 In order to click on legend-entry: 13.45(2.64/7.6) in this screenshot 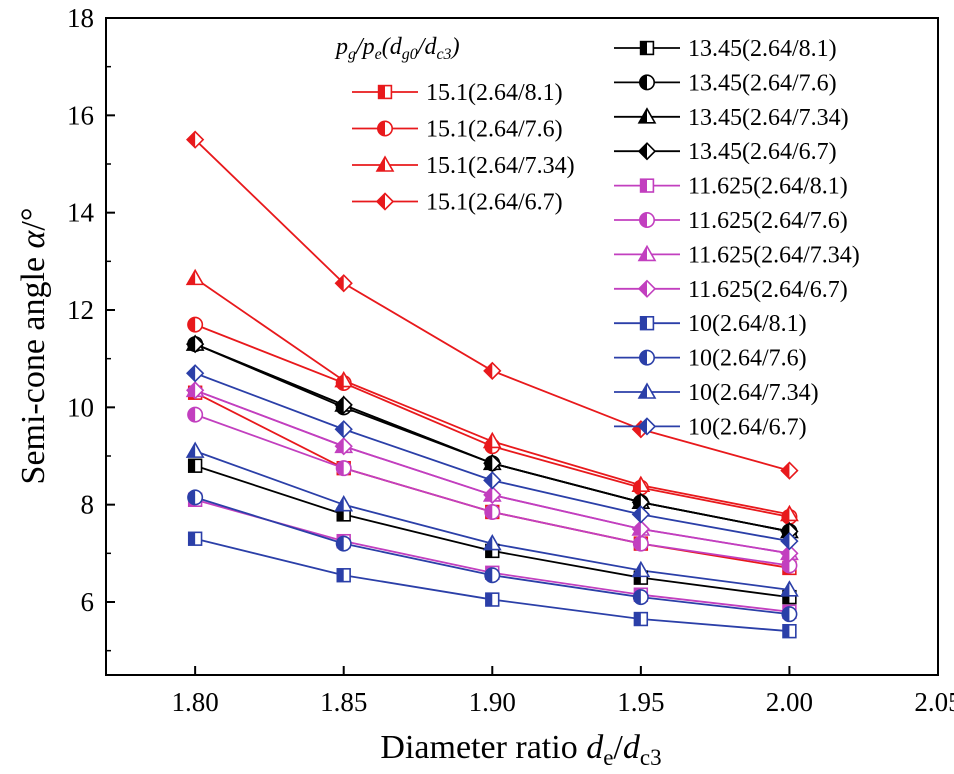, I will do `click(762, 83)`.